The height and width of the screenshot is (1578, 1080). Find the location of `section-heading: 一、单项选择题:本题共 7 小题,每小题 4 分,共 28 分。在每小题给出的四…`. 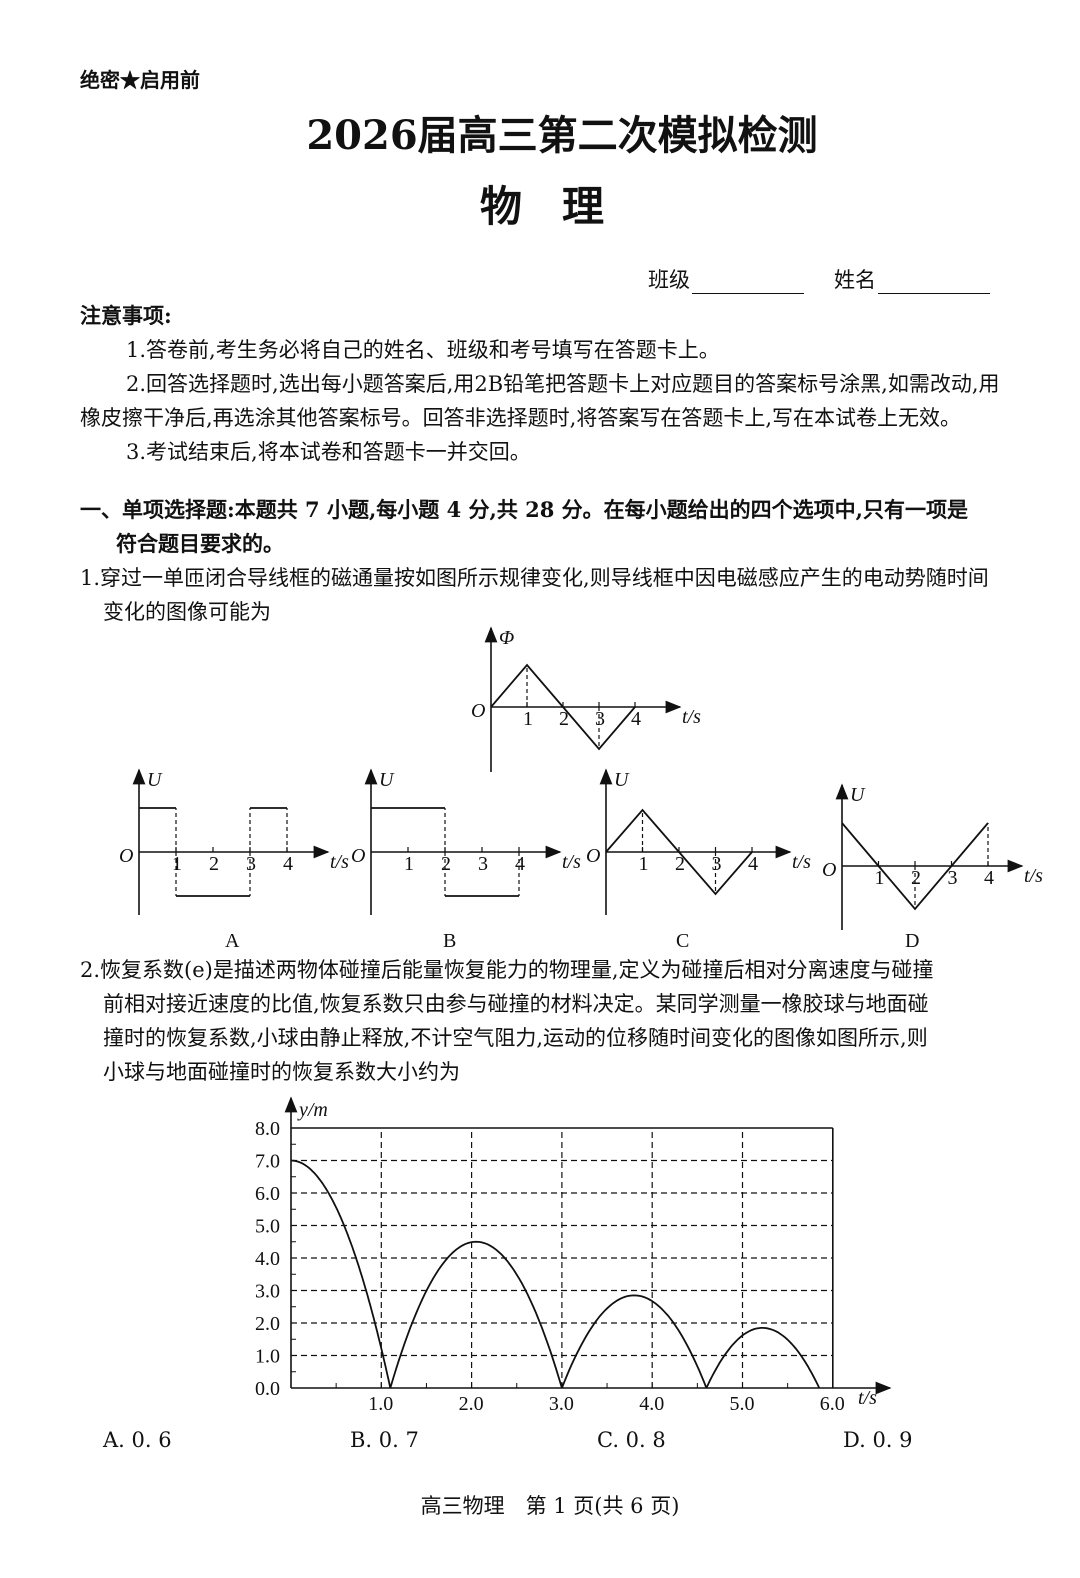

section-heading: 一、单项选择题:本题共 7 小题,每小题 4 分,共 28 分。在每小题给出的四… is located at coordinates (524, 509).